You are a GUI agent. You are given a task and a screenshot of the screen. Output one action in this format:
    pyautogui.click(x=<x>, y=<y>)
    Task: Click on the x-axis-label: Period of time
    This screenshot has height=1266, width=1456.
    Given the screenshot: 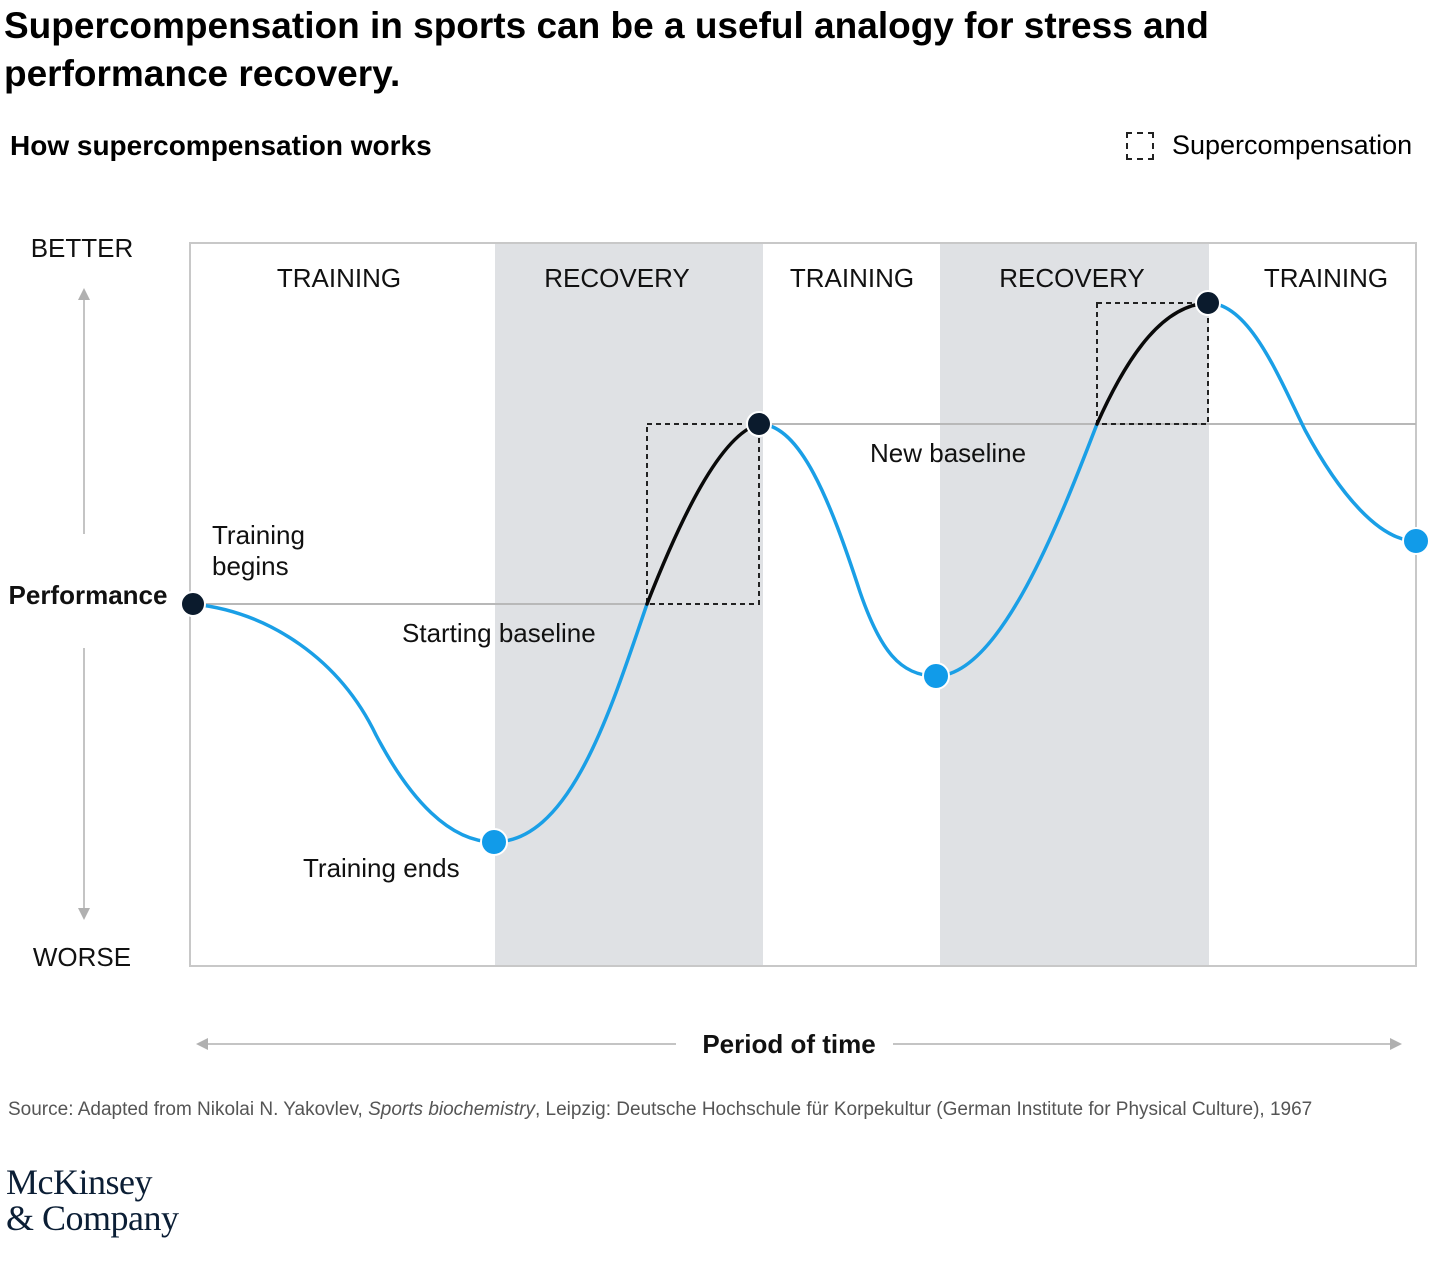 What is the action you would take?
    pyautogui.click(x=788, y=1044)
    